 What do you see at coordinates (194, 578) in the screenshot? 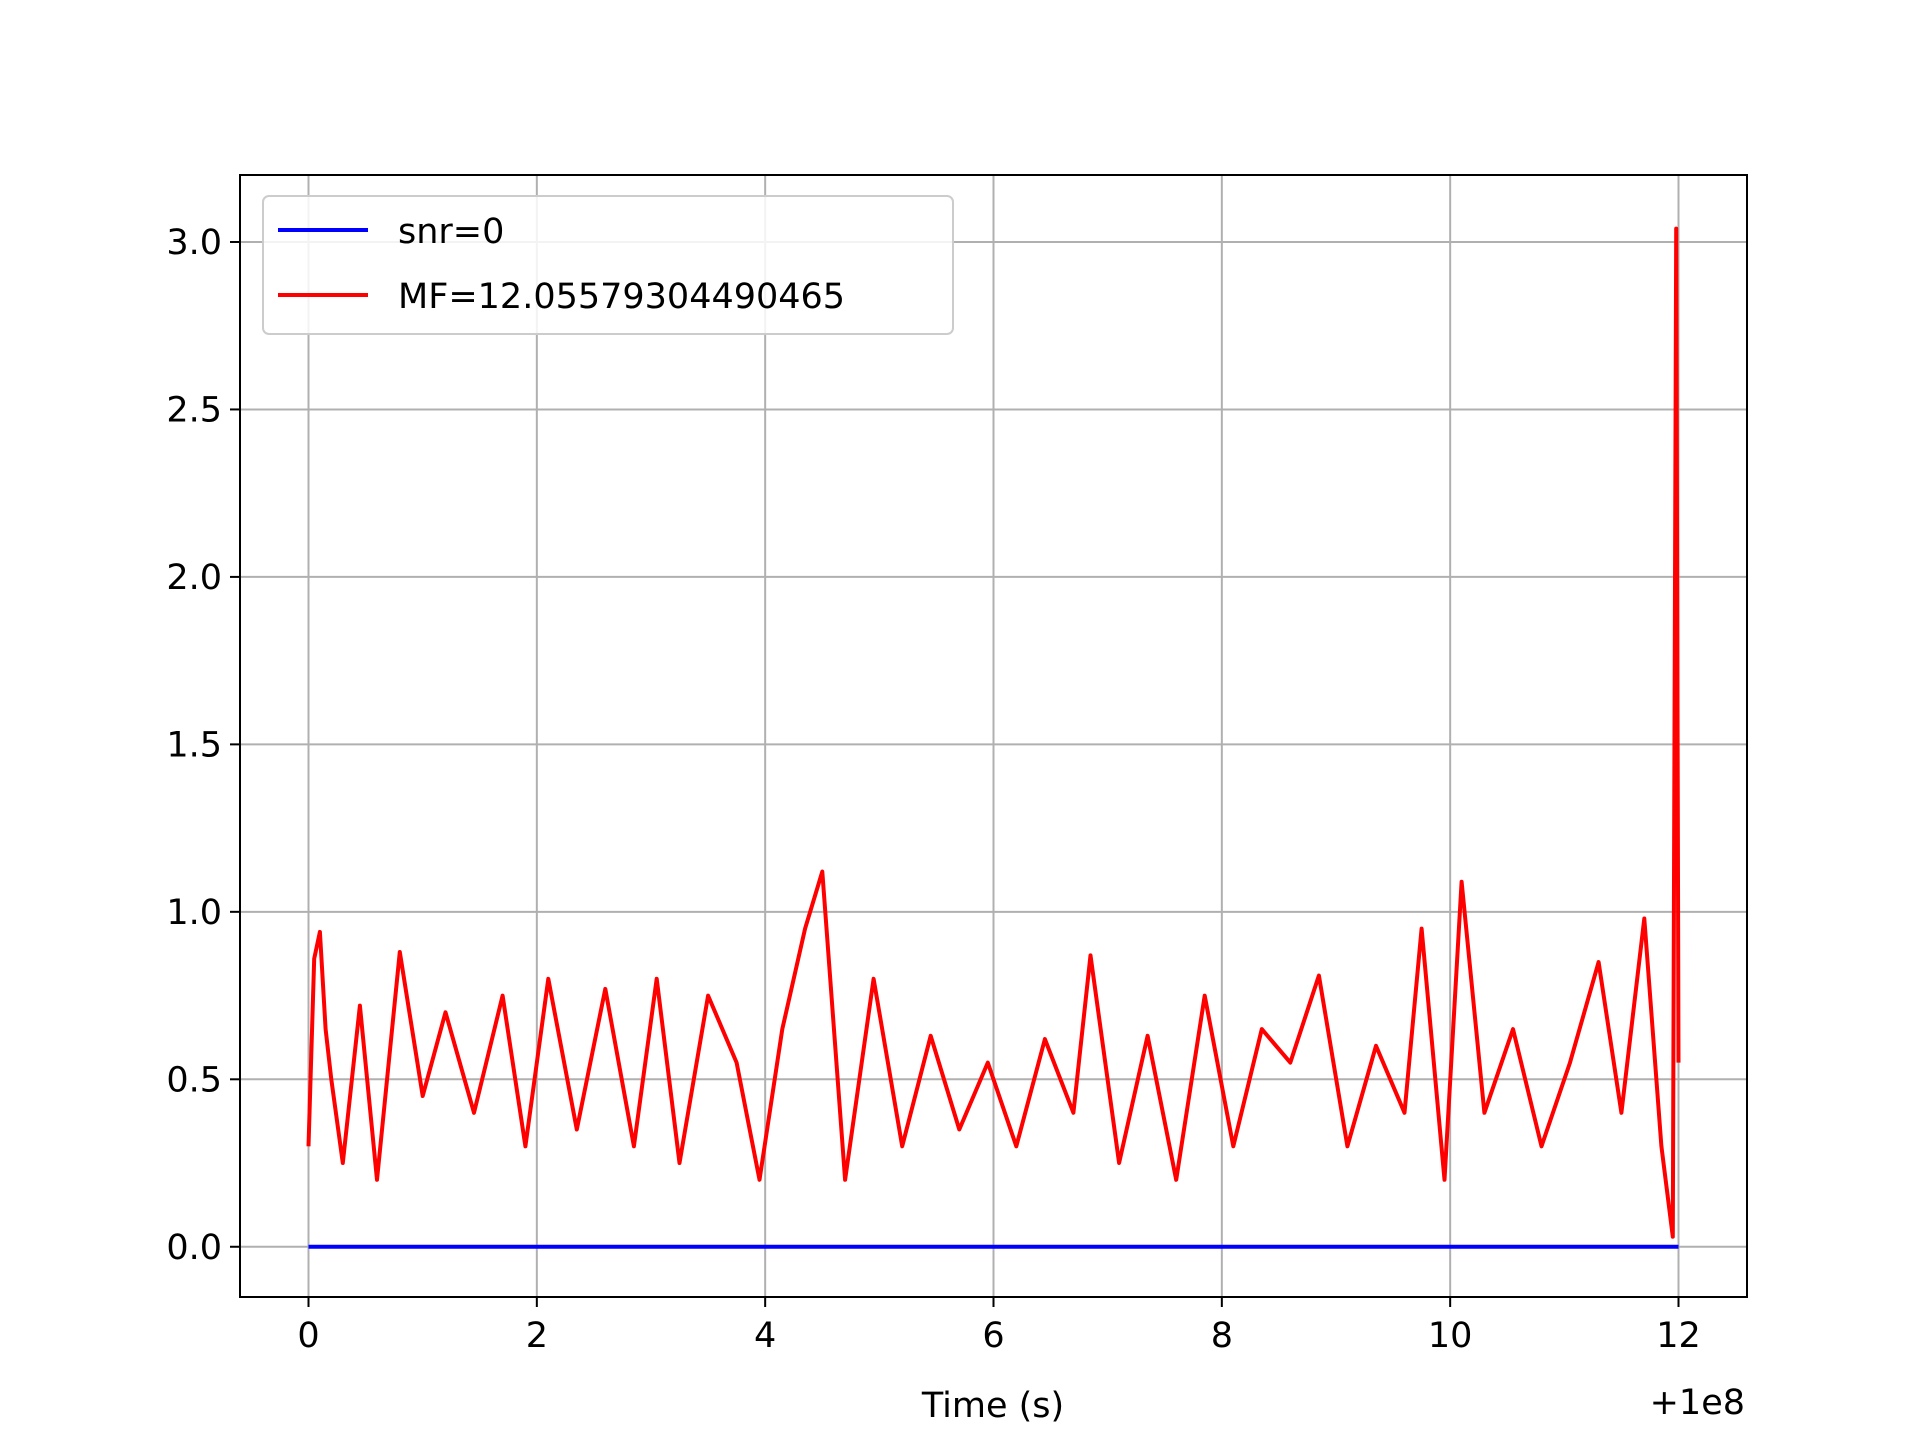
I see `y-tick-label: 2.0` at bounding box center [194, 578].